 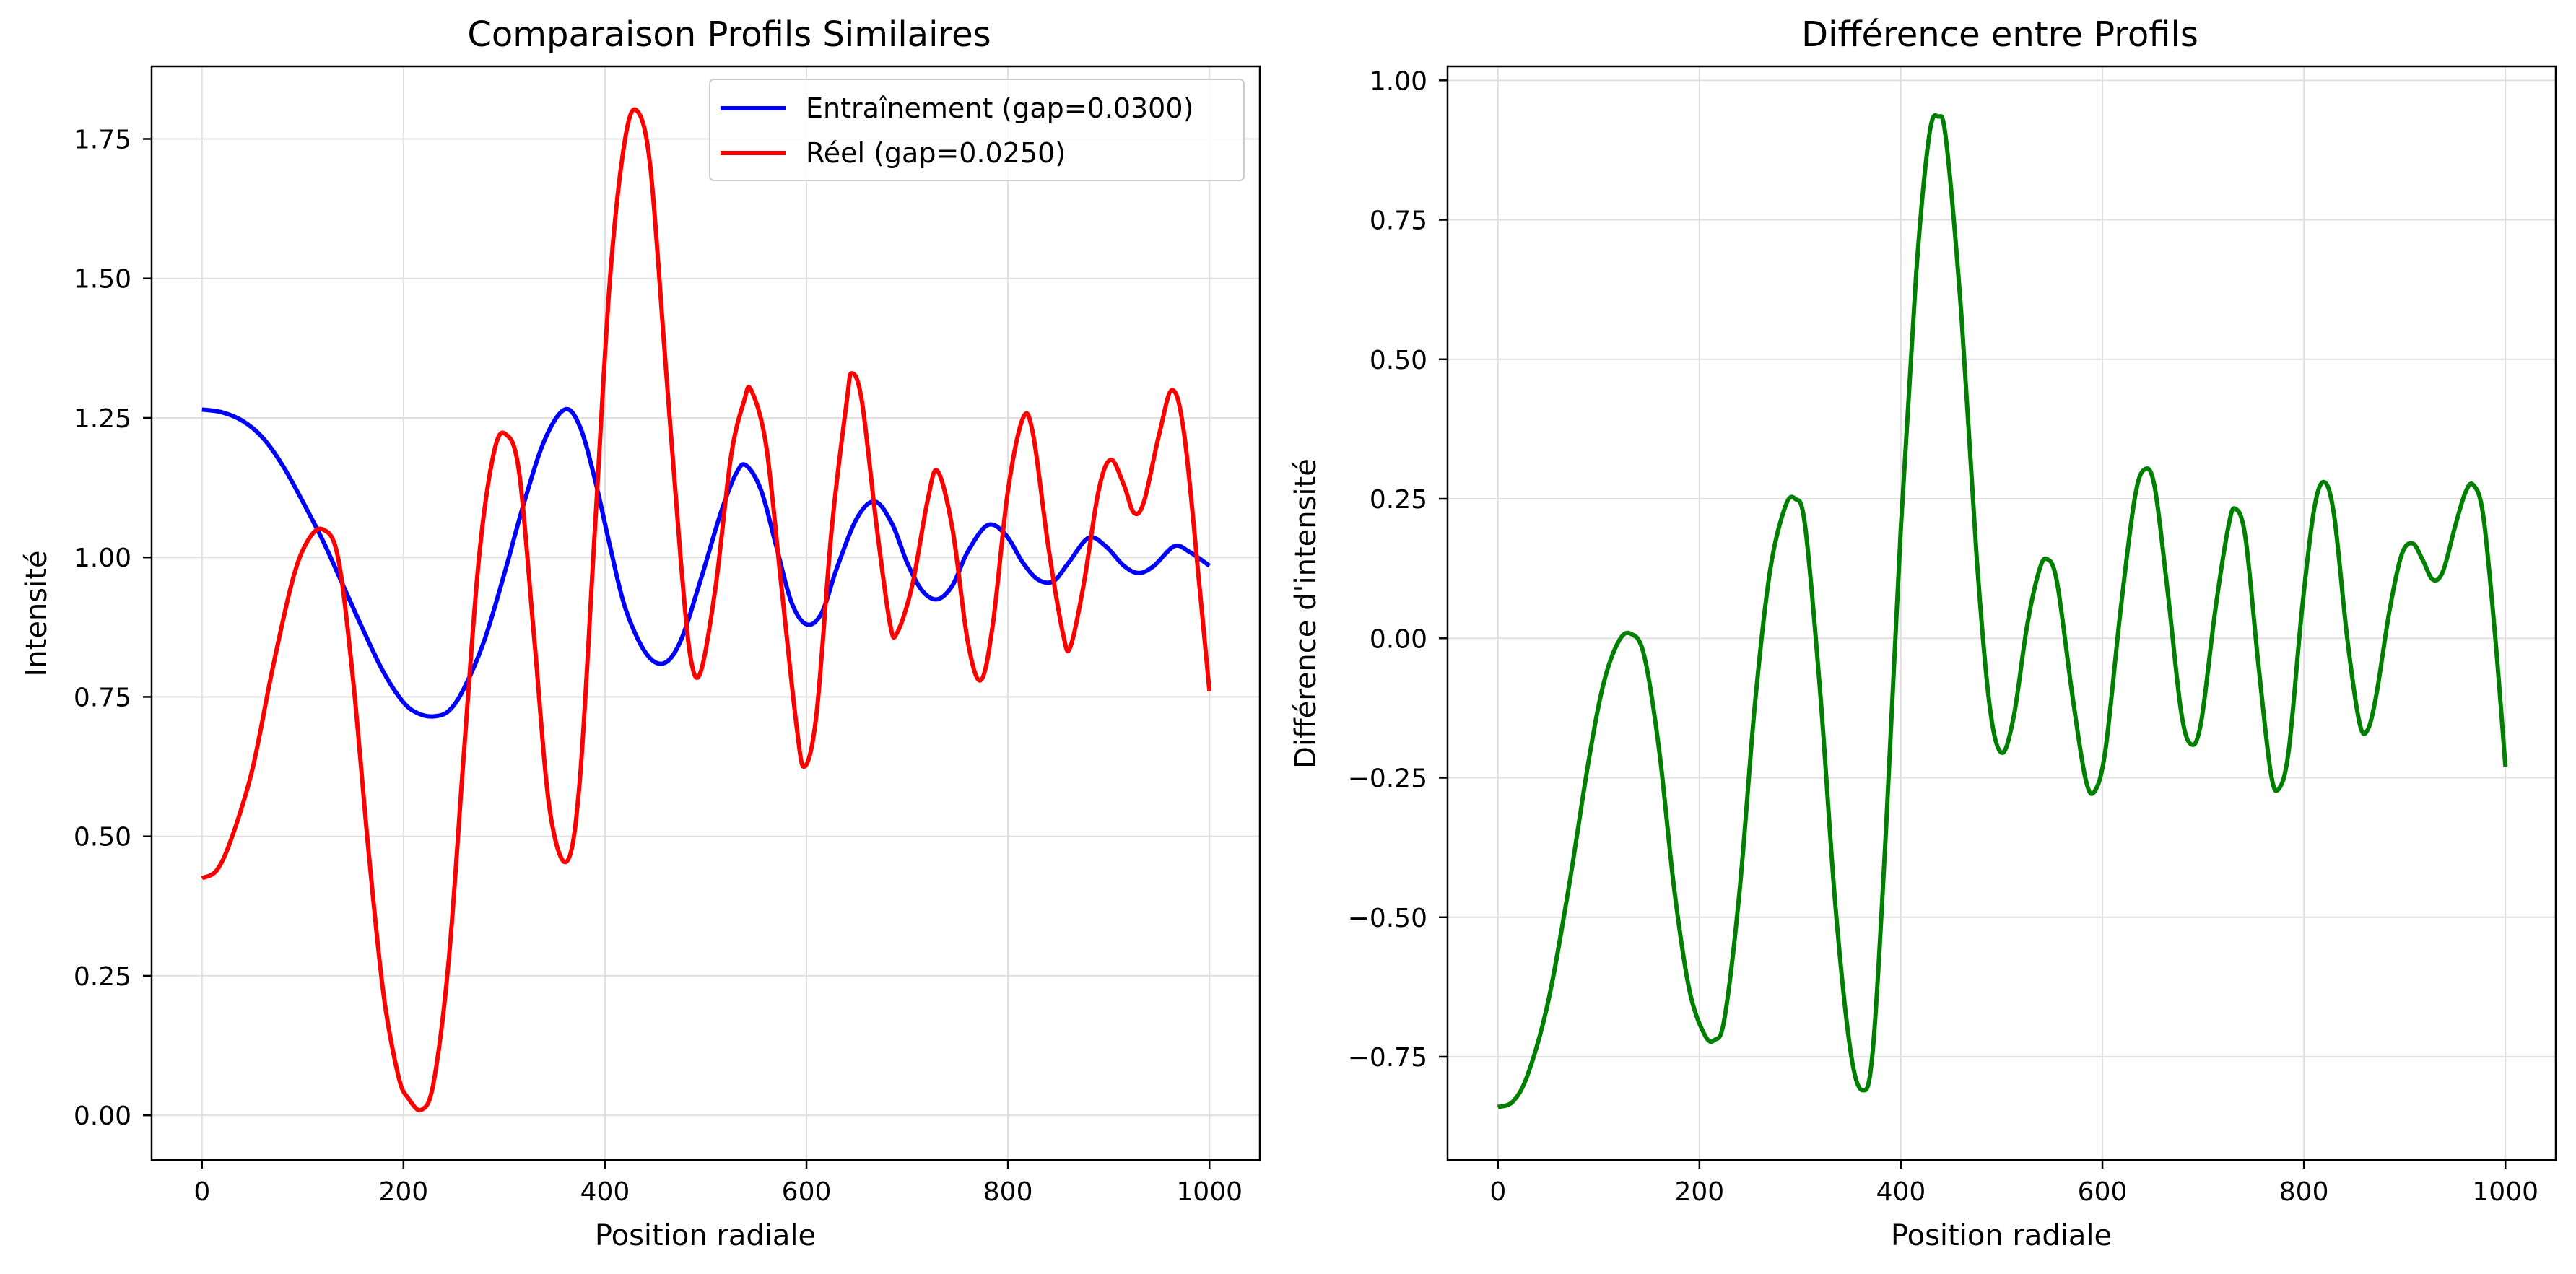 I want to click on right-chart-title: Différence entre Profils, so click(x=2000, y=34).